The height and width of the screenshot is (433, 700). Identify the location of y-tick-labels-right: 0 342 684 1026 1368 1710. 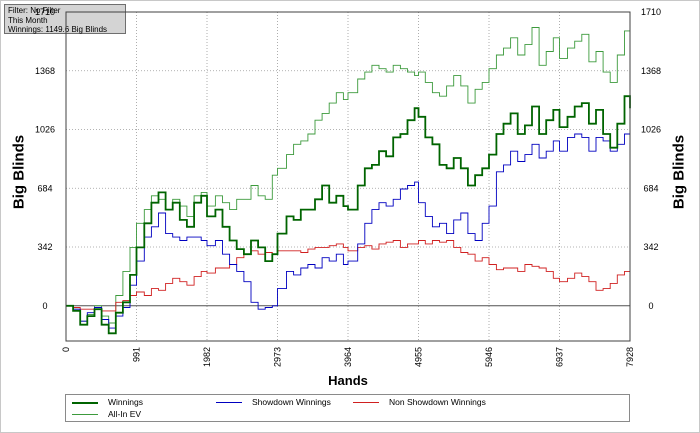
(651, 159).